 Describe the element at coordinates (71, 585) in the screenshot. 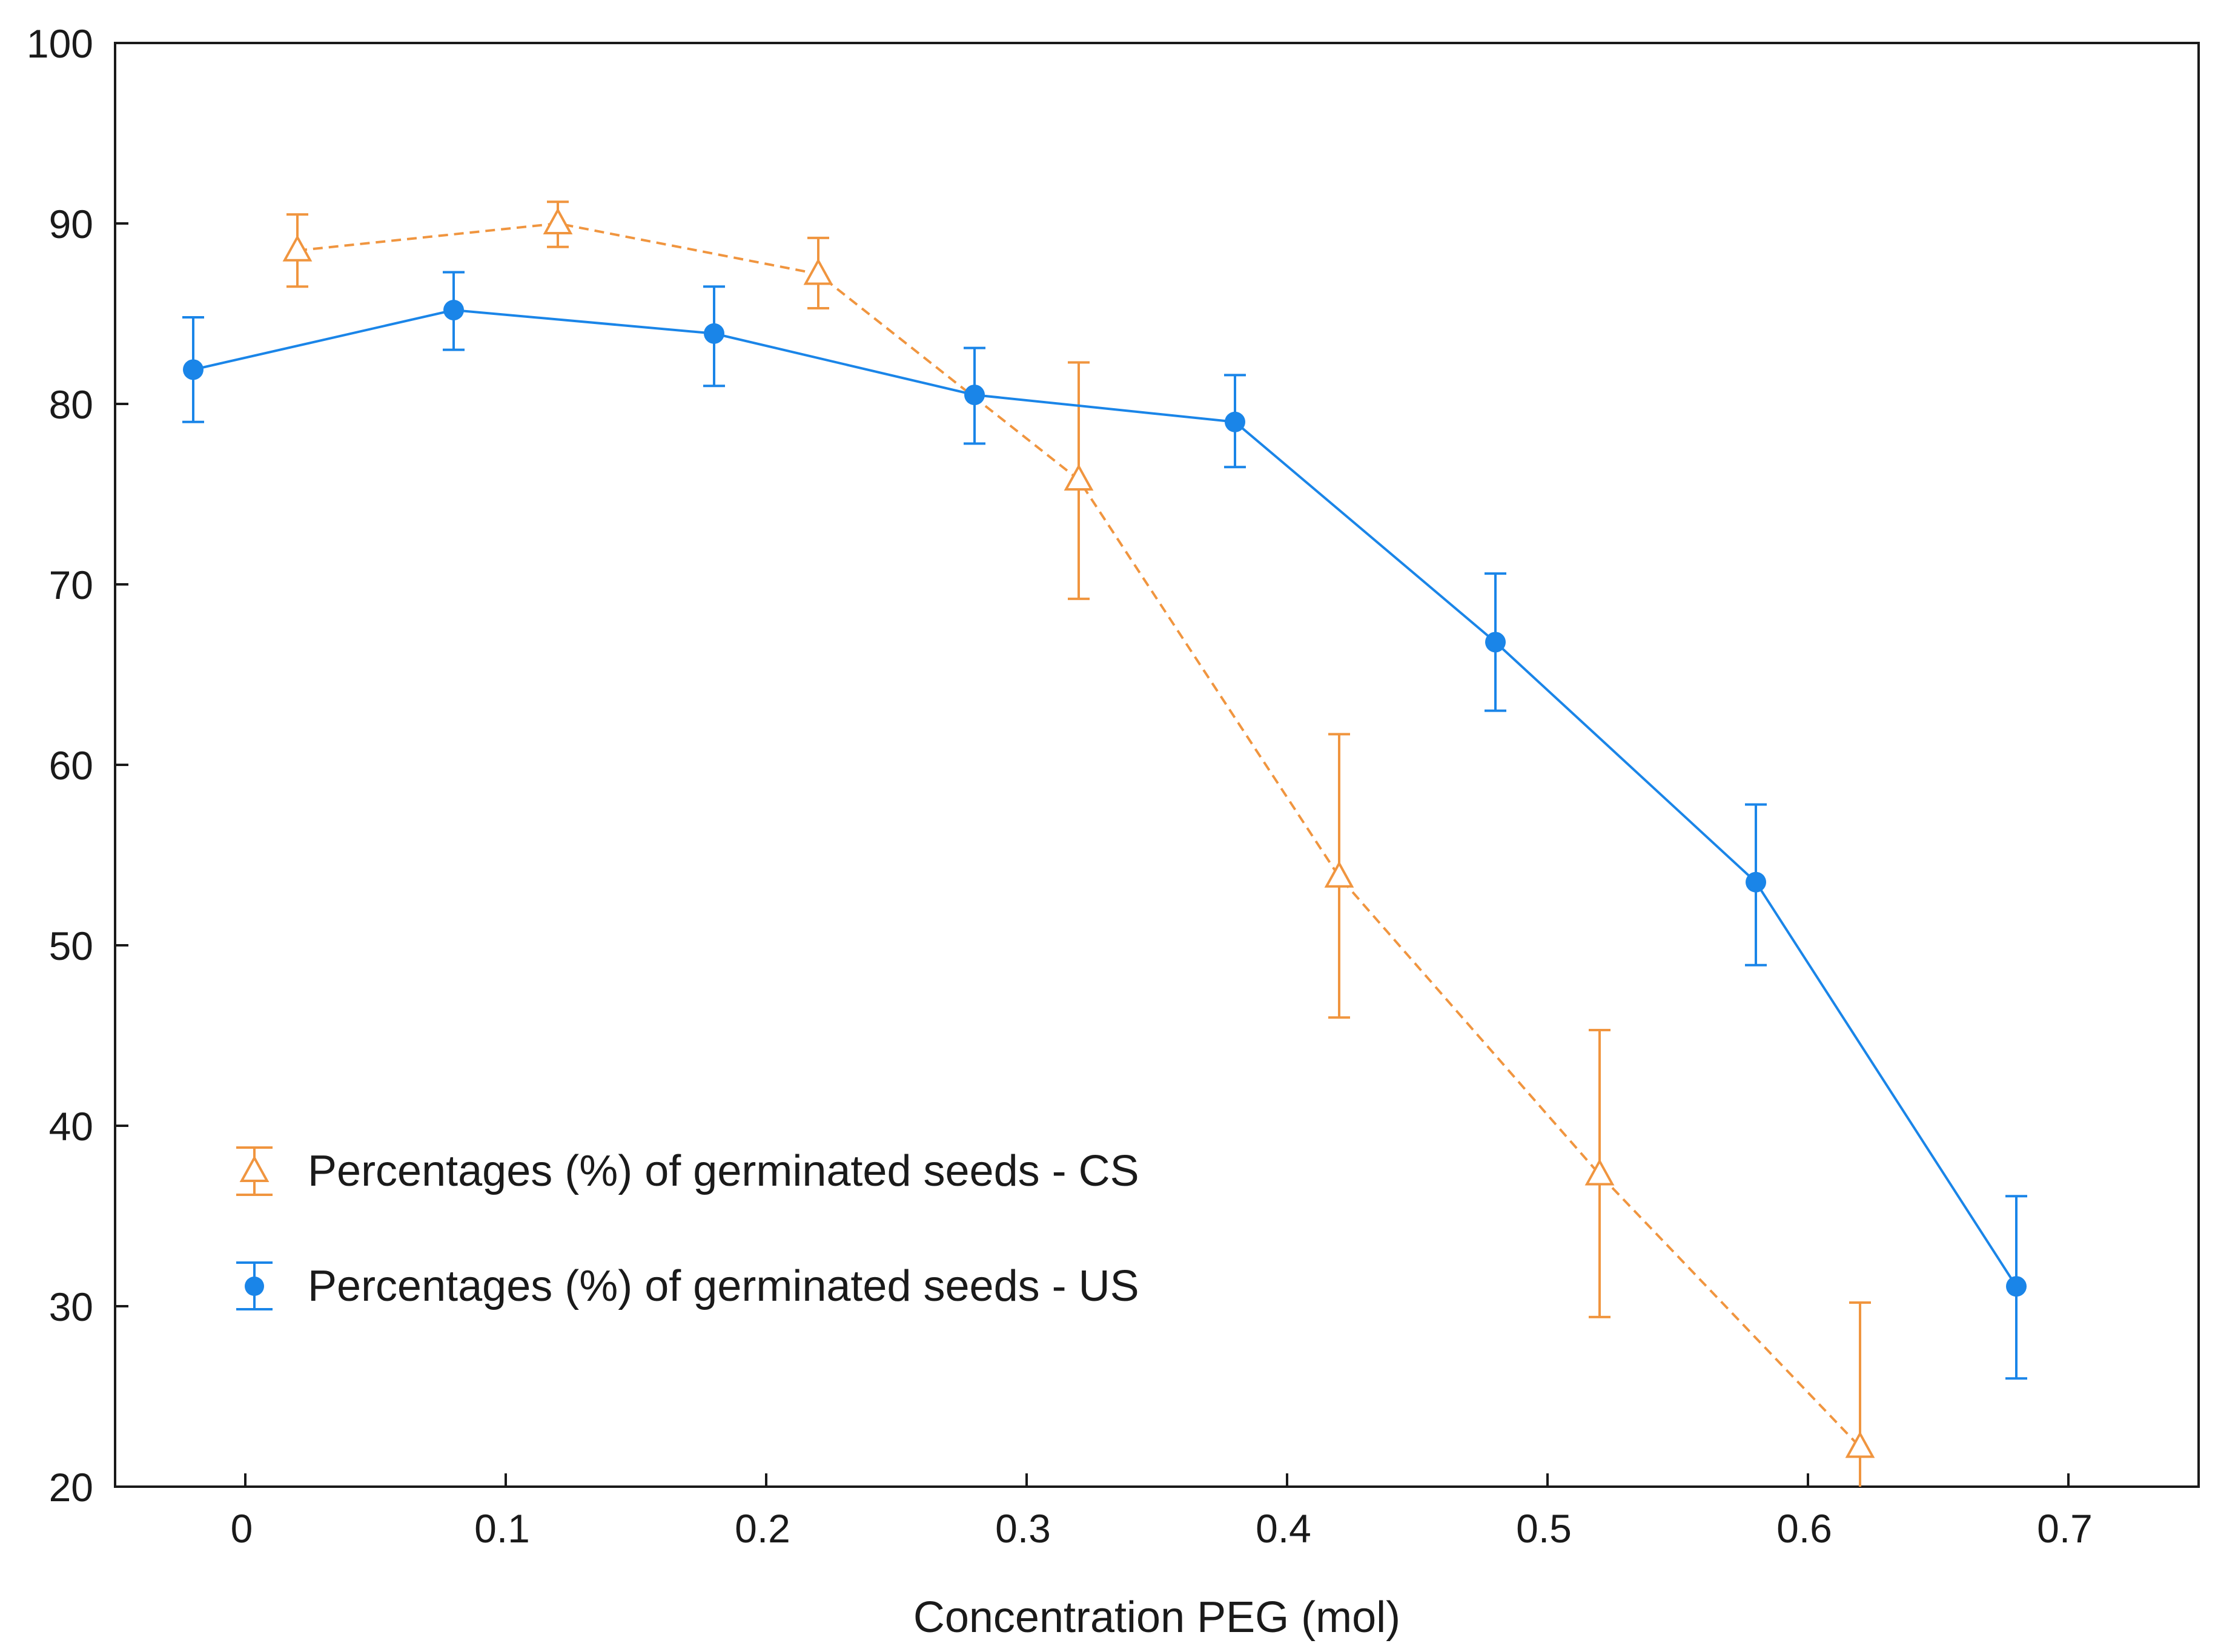

I see `y-tick-label: 70` at that location.